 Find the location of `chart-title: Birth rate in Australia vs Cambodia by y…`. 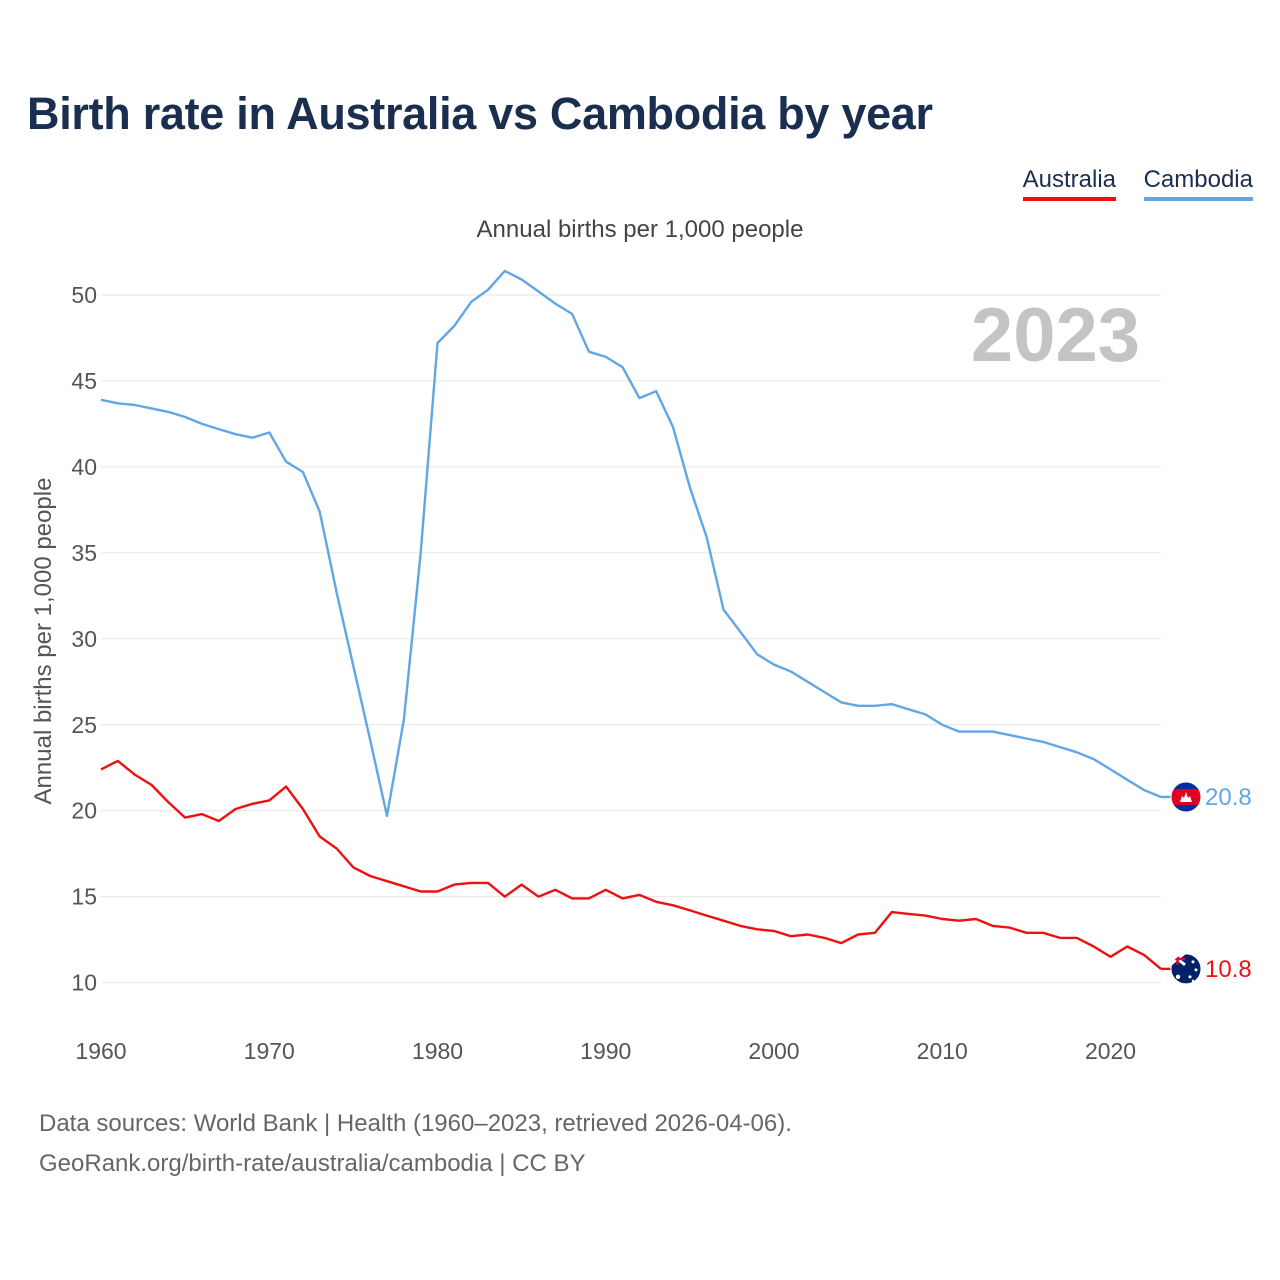

chart-title: Birth rate in Australia vs Cambodia by y… is located at coordinates (480, 113).